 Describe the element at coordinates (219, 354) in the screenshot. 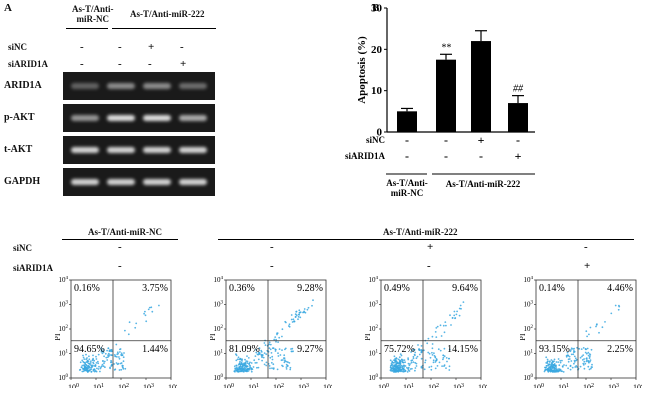

I see `y-tick-label: 10¹` at that location.